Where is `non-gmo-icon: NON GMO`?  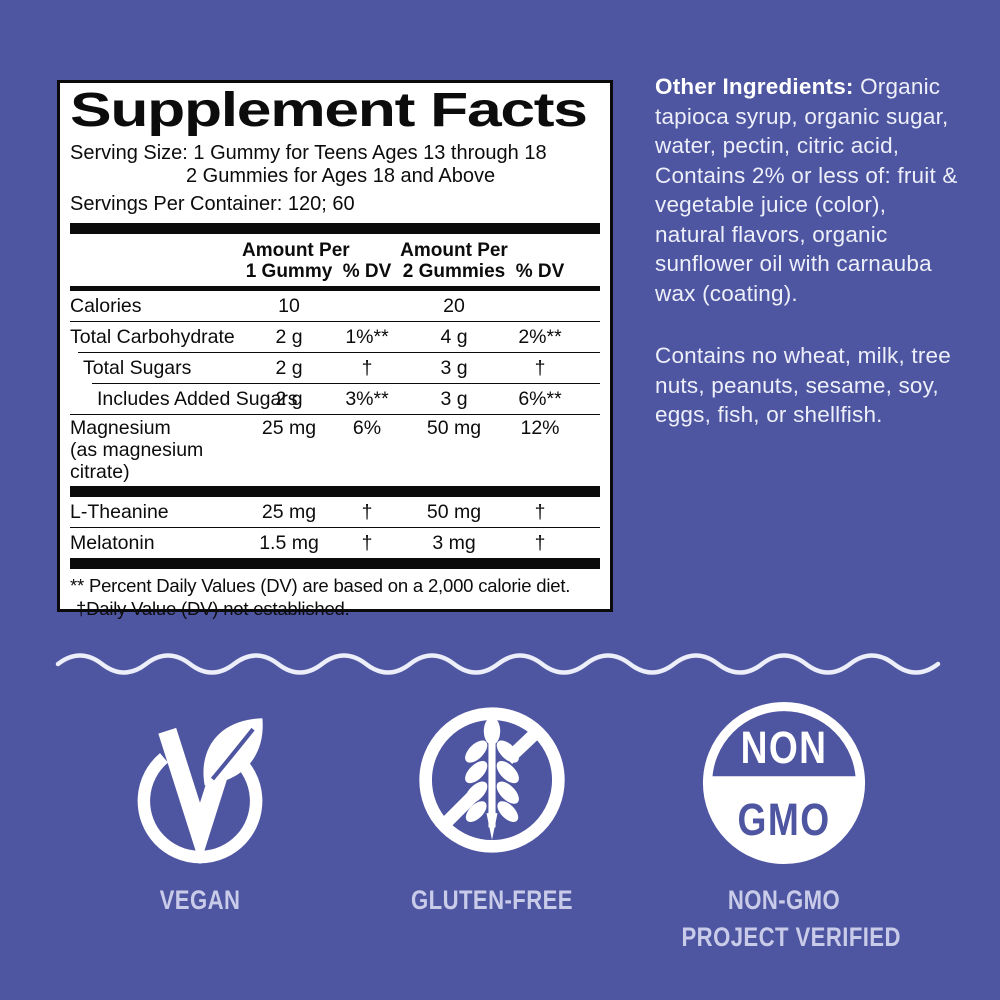
non-gmo-icon: NON GMO is located at coordinates (784, 783).